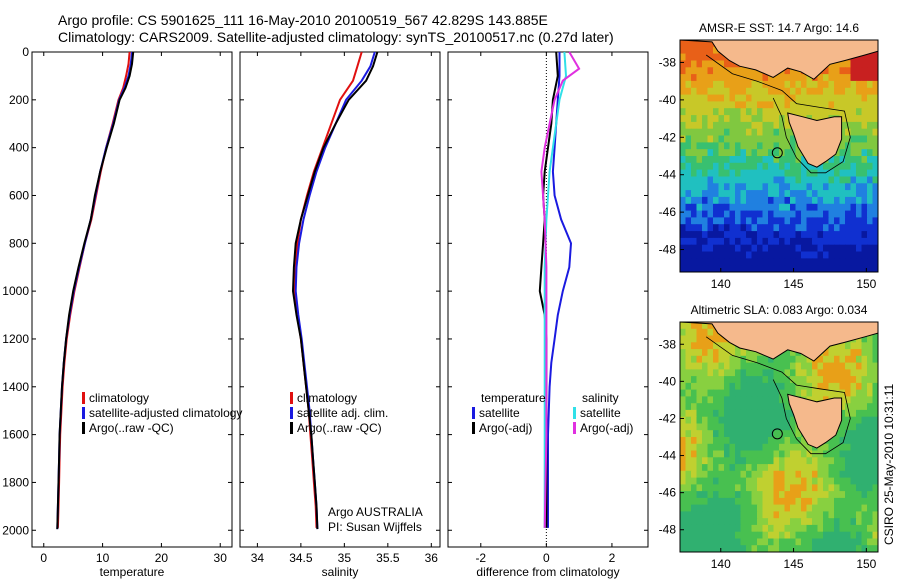  Describe the element at coordinates (815, 421) in the screenshot. I see `tasmania` at that location.